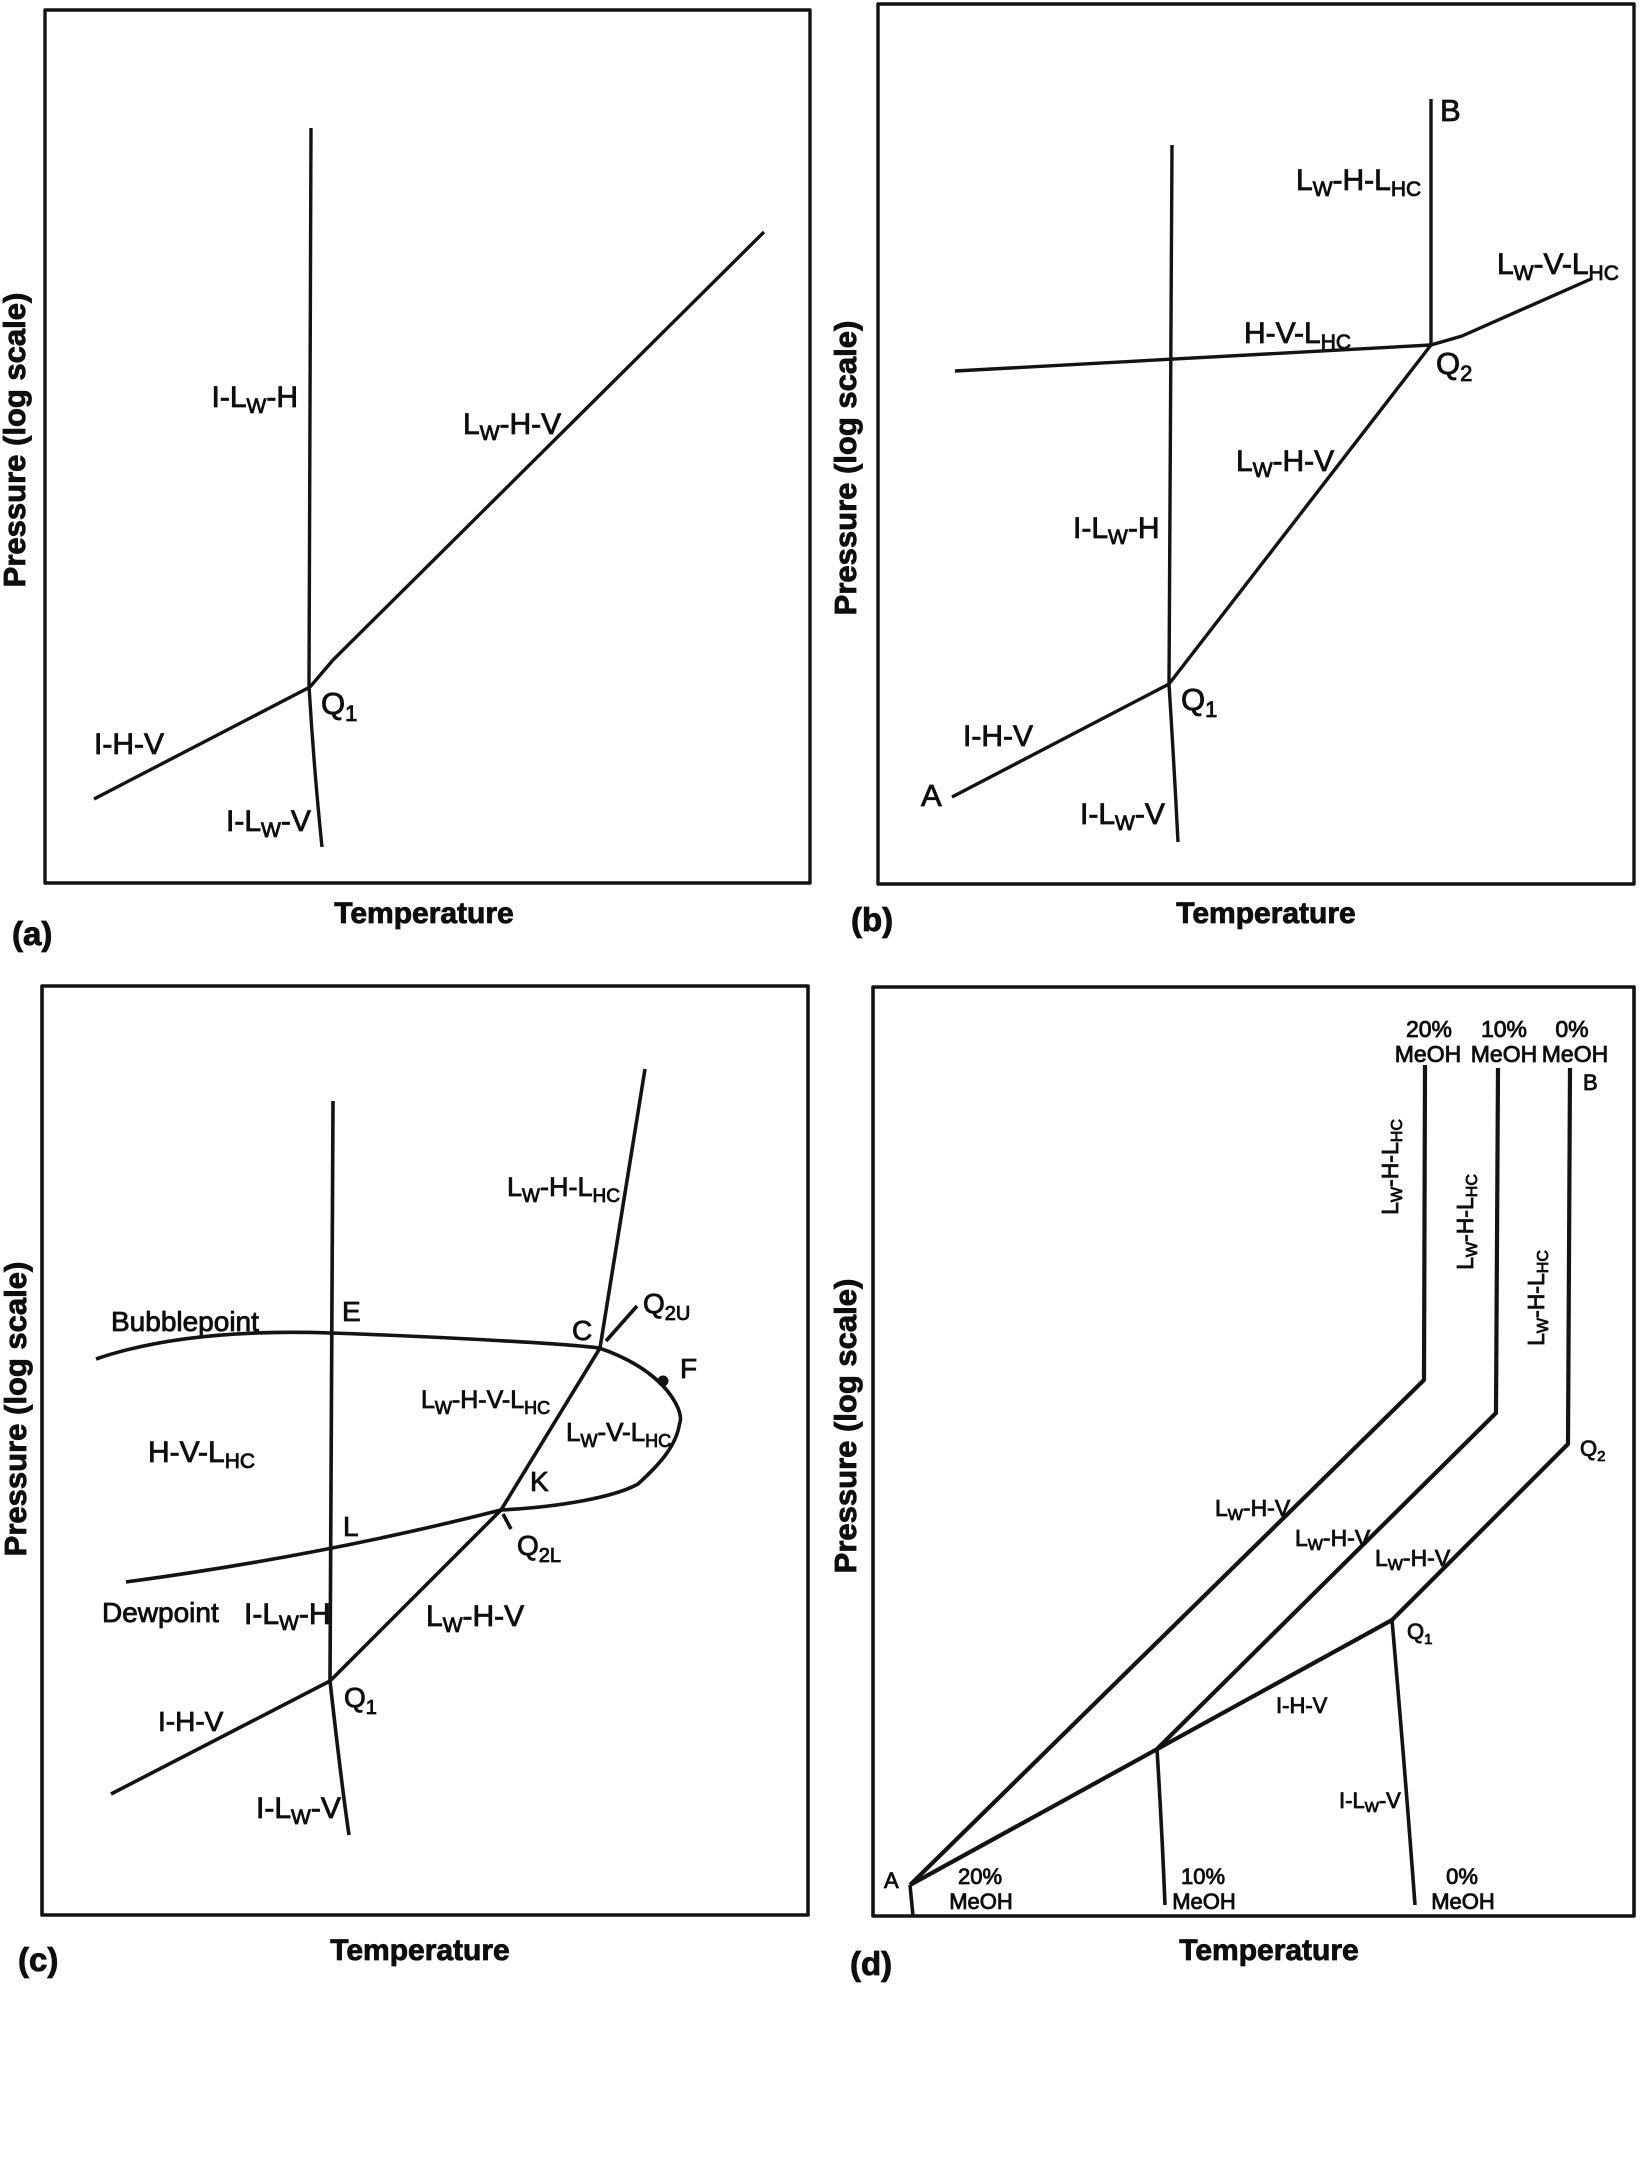 This screenshot has width=1645, height=2178. Describe the element at coordinates (539, 1481) in the screenshot. I see `svg-text: K` at that location.